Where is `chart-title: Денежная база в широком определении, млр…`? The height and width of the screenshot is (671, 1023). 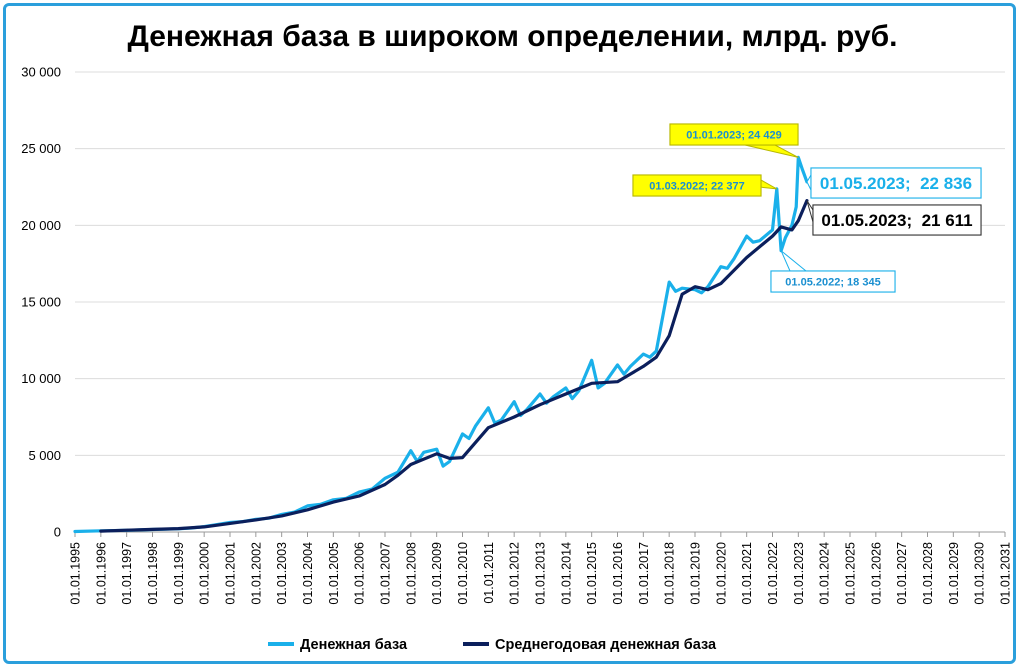
chart-title: Денежная база в широком определении, млр… is located at coordinates (512, 36).